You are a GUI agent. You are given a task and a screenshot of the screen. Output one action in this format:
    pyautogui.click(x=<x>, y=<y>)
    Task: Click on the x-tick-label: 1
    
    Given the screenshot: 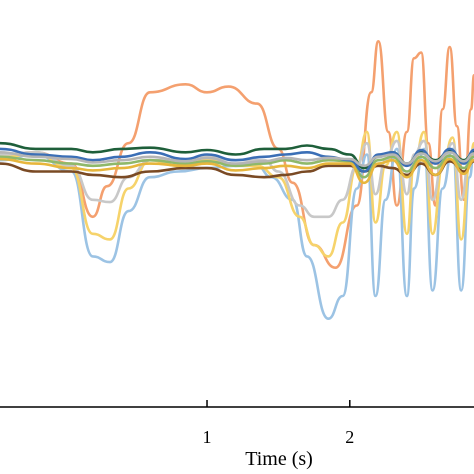 What is the action you would take?
    pyautogui.click(x=207, y=437)
    